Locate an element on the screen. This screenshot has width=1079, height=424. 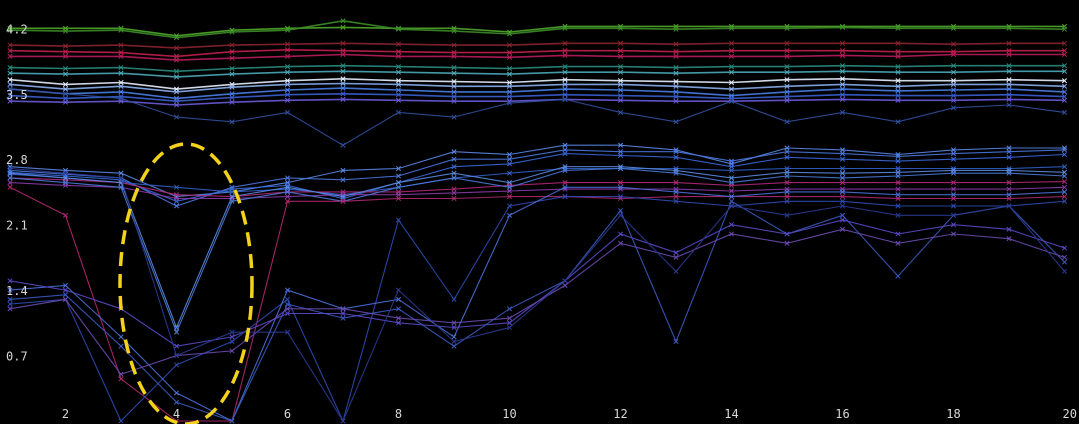
y-tick-label: 2.1 is located at coordinates (17, 226).